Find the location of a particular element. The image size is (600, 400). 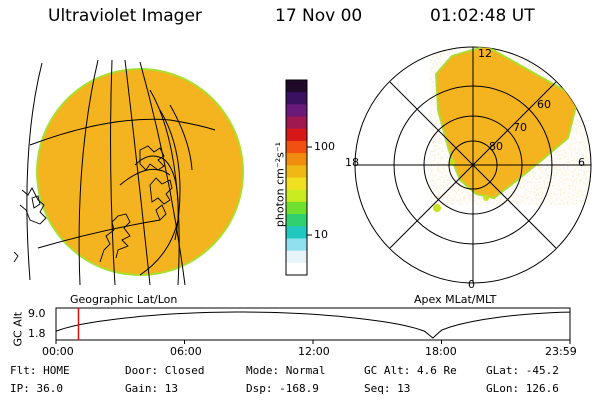

time-label: 01:02:48 UT is located at coordinates (482, 16).